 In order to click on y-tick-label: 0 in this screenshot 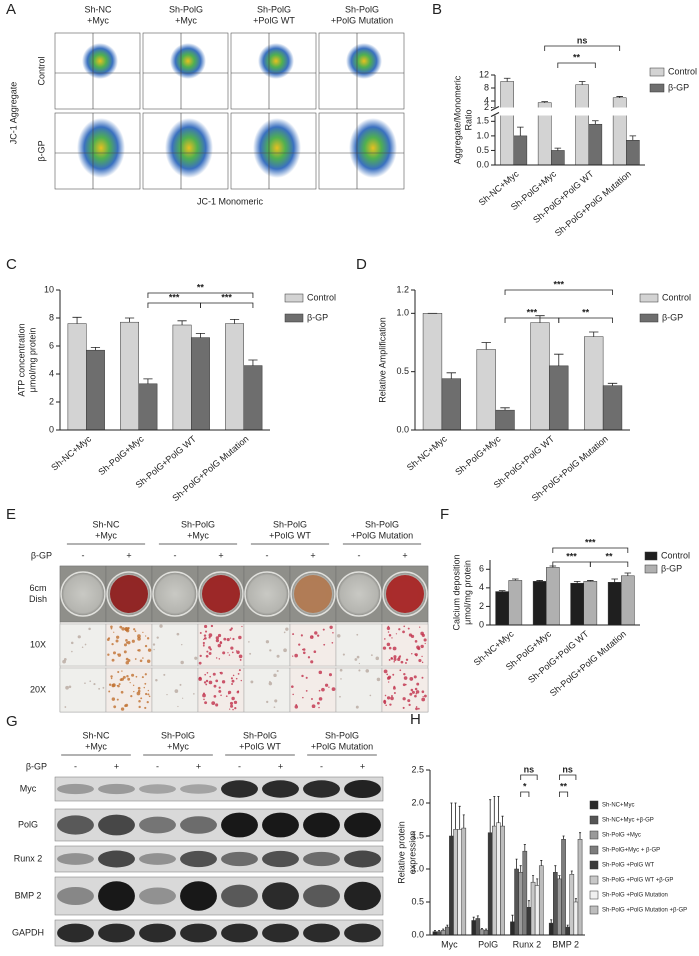, I will do `click(51, 429)`.